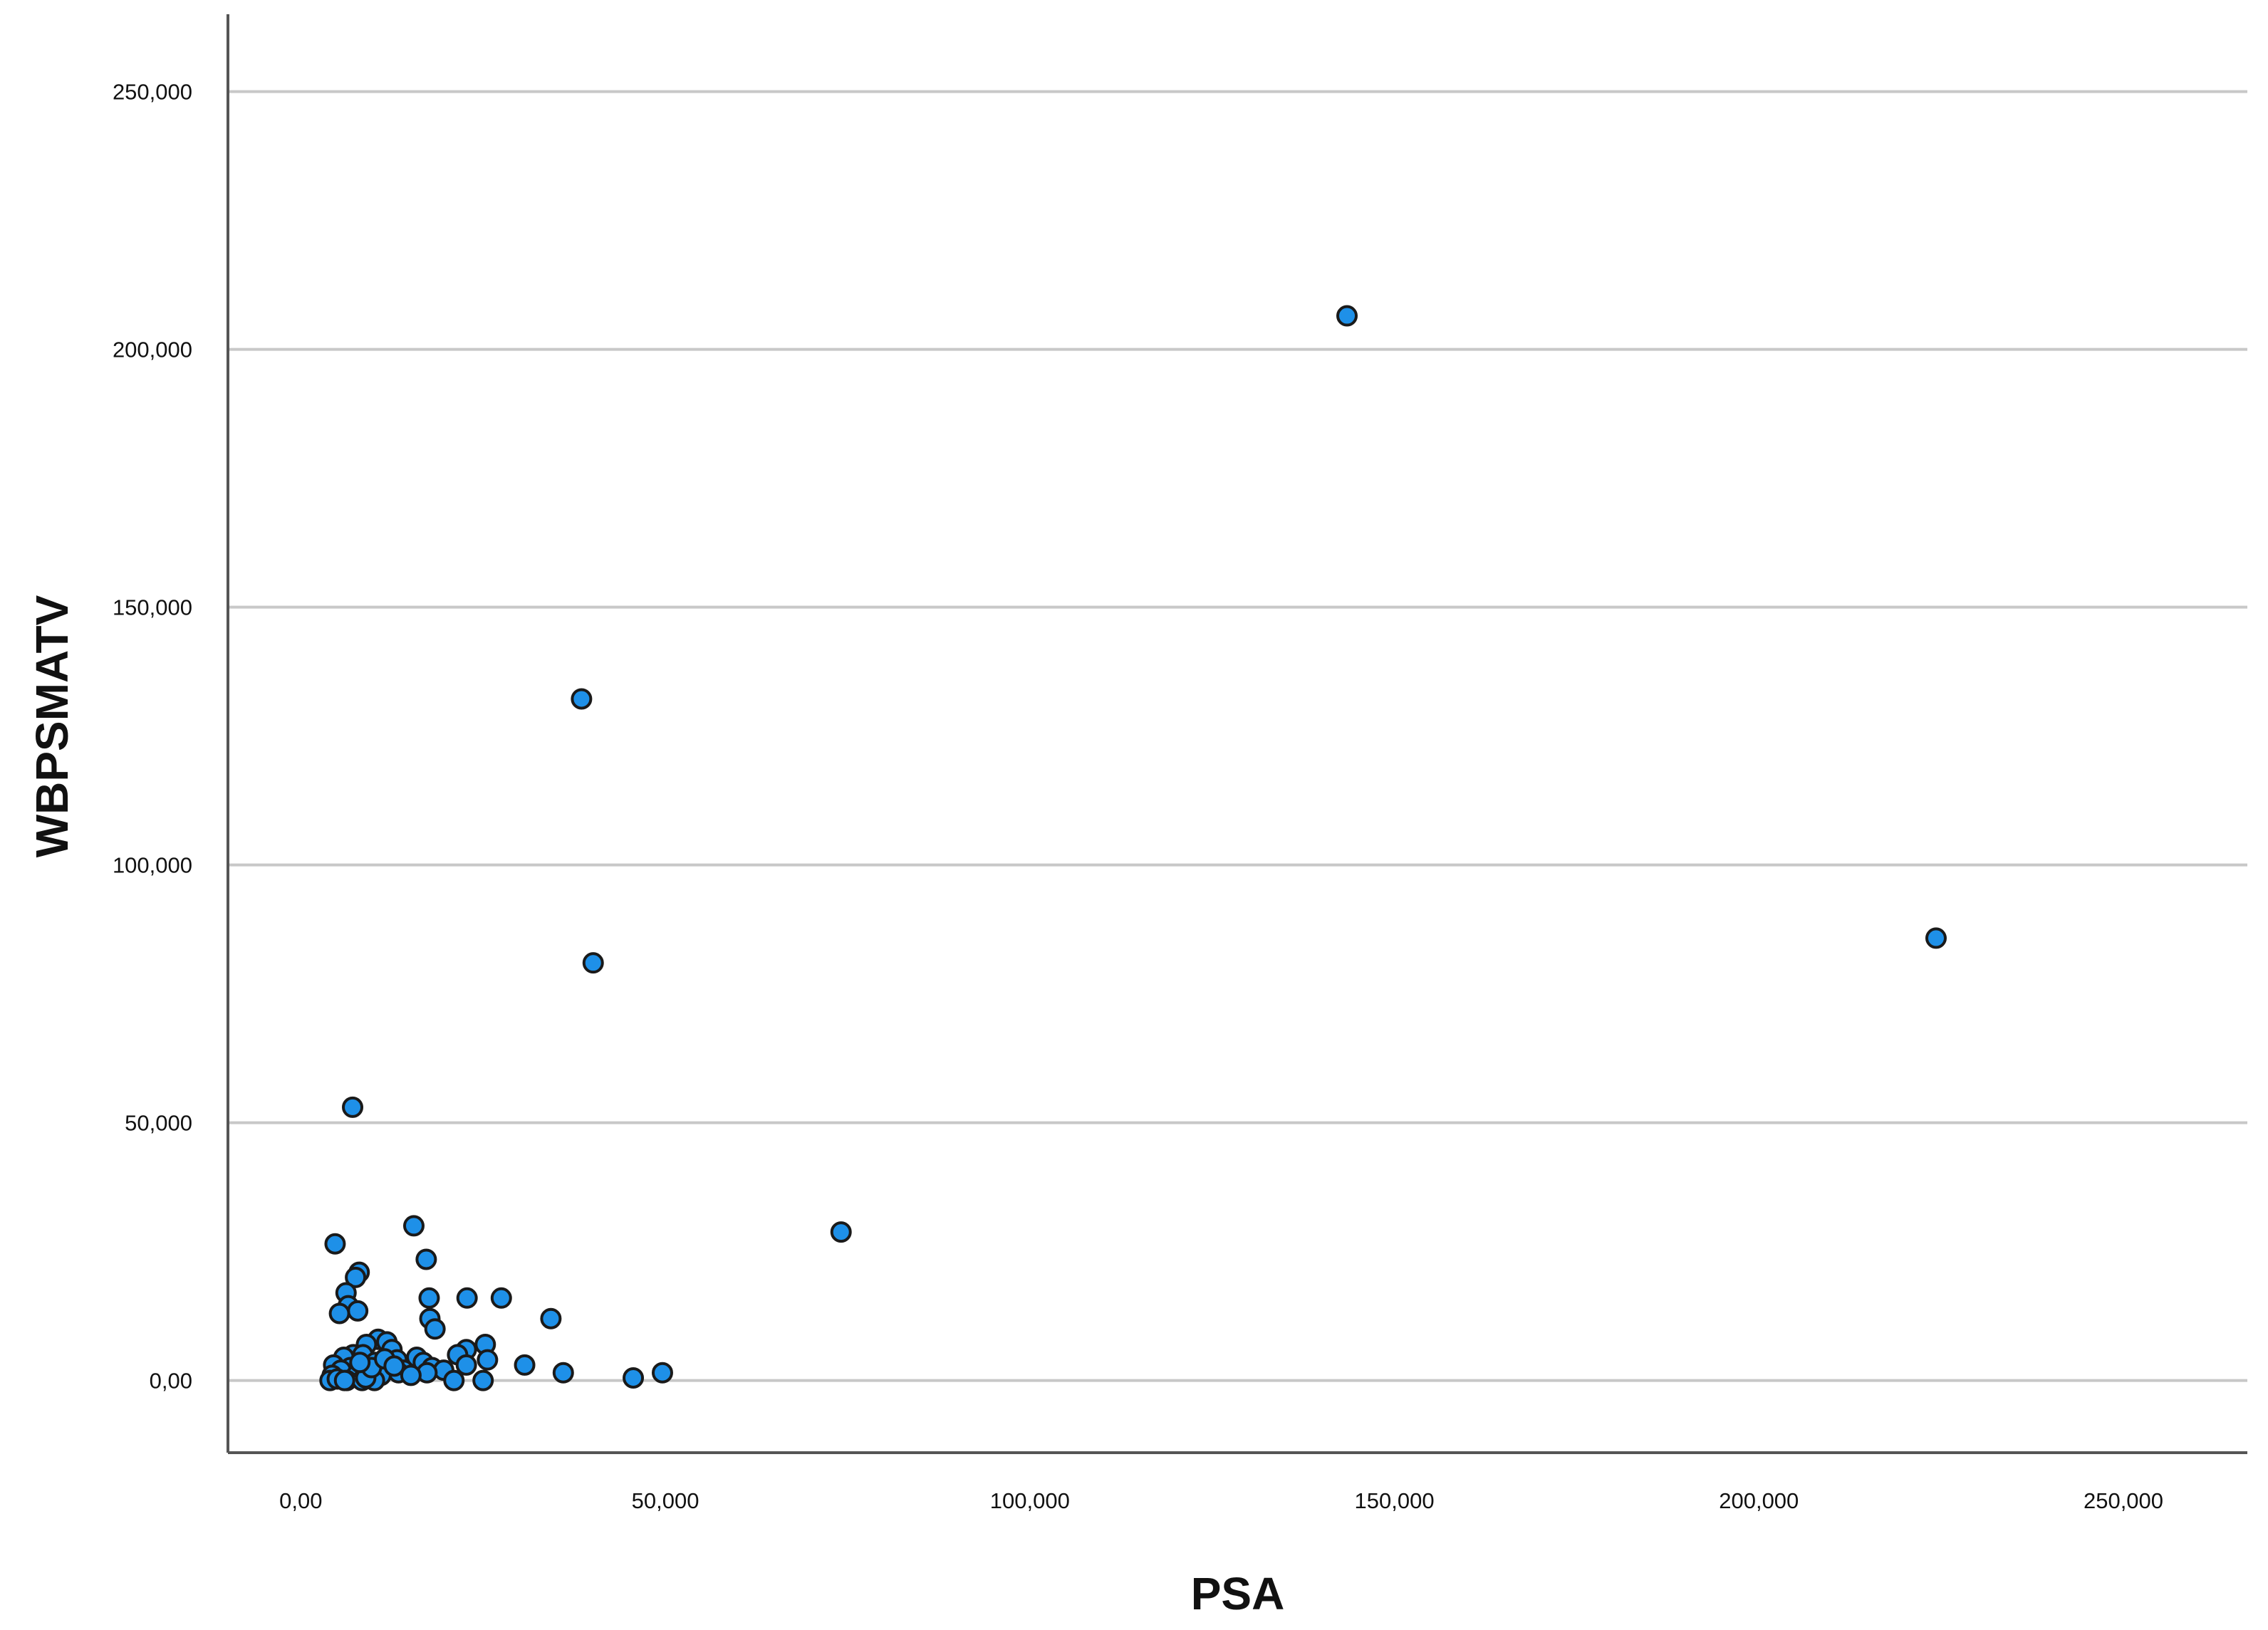  I want to click on y-tick-label-3: 150,000, so click(152, 607).